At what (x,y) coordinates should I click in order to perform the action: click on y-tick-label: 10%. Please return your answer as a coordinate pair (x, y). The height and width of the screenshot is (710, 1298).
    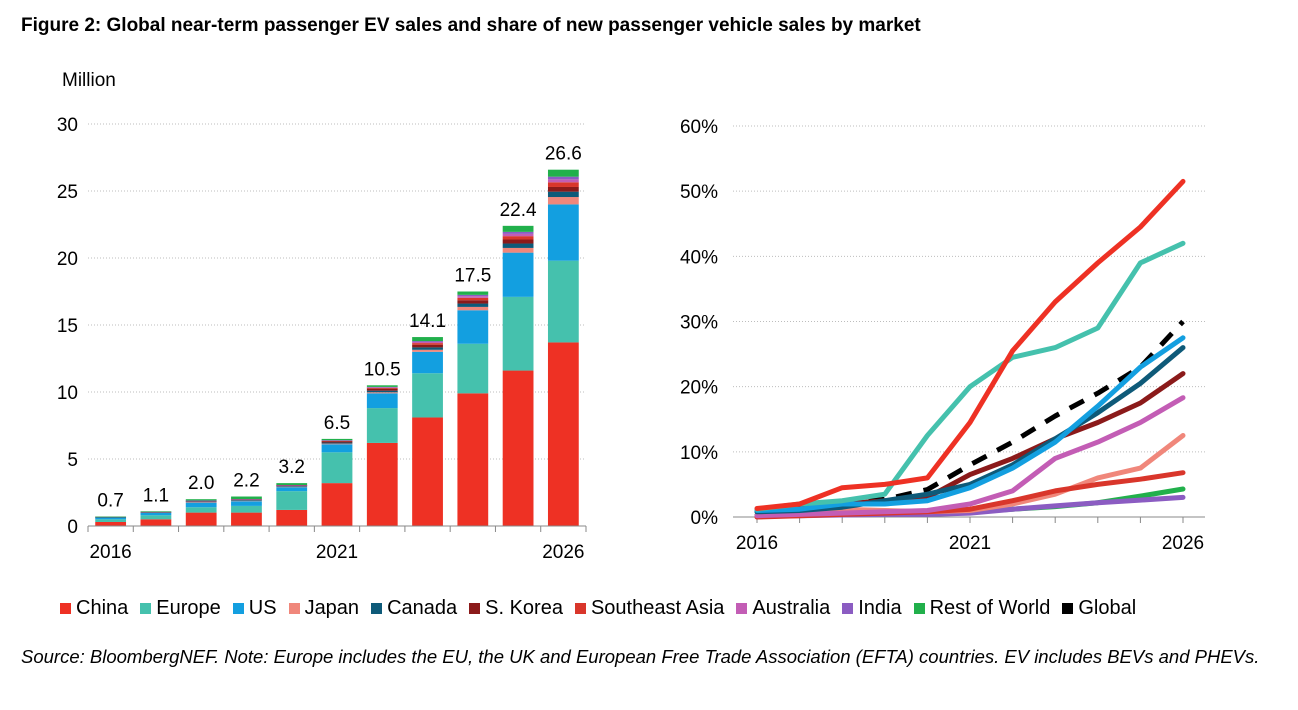
    Looking at the image, I should click on (699, 453).